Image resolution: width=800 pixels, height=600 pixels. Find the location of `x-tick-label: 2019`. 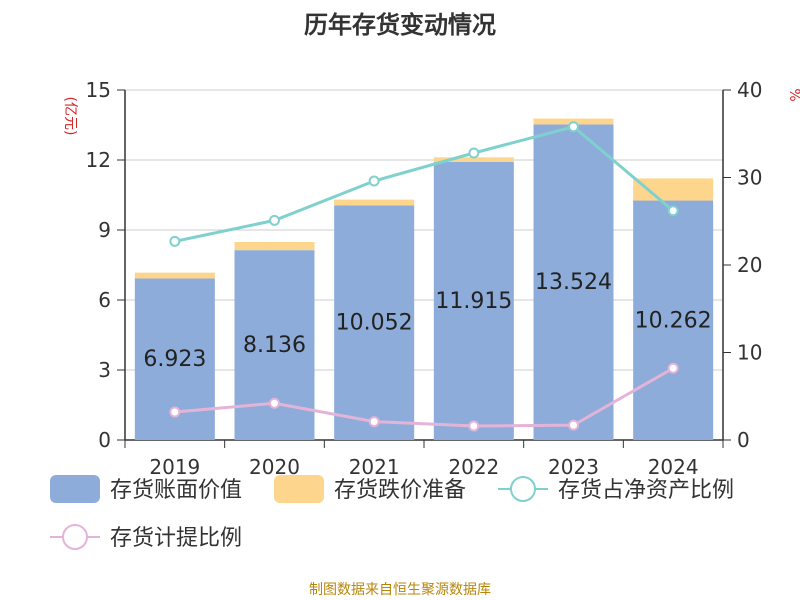

x-tick-label: 2019 is located at coordinates (174, 467).